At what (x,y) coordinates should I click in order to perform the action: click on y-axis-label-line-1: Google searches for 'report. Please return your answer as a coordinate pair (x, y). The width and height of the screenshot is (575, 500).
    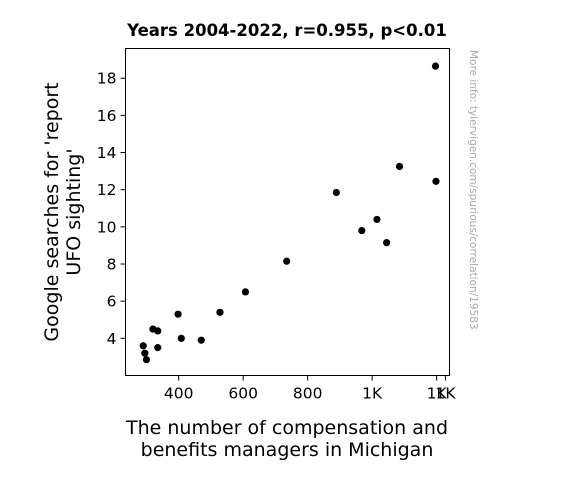
    Looking at the image, I should click on (52, 211).